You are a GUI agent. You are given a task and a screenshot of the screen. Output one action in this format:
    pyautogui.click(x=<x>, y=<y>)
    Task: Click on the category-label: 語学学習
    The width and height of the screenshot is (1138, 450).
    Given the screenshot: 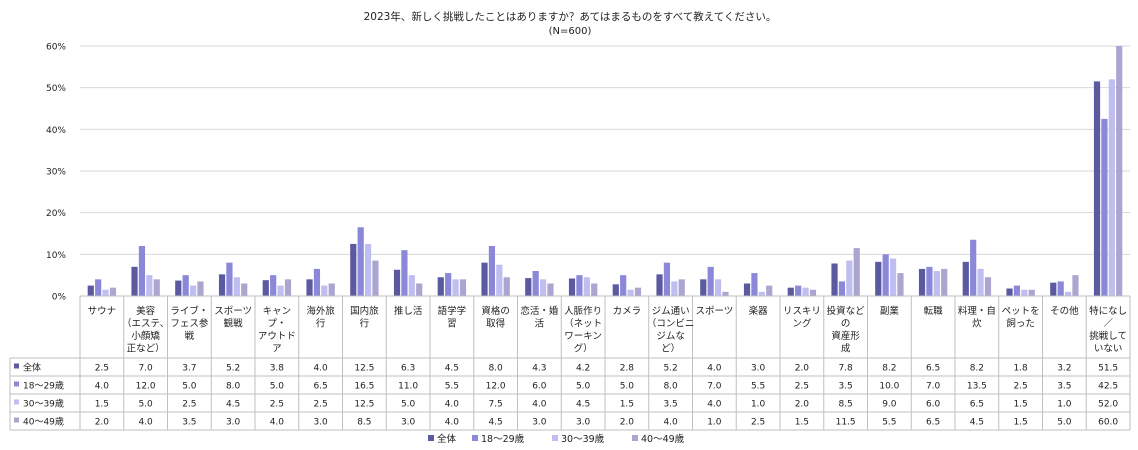 What is the action you would take?
    pyautogui.click(x=452, y=317)
    